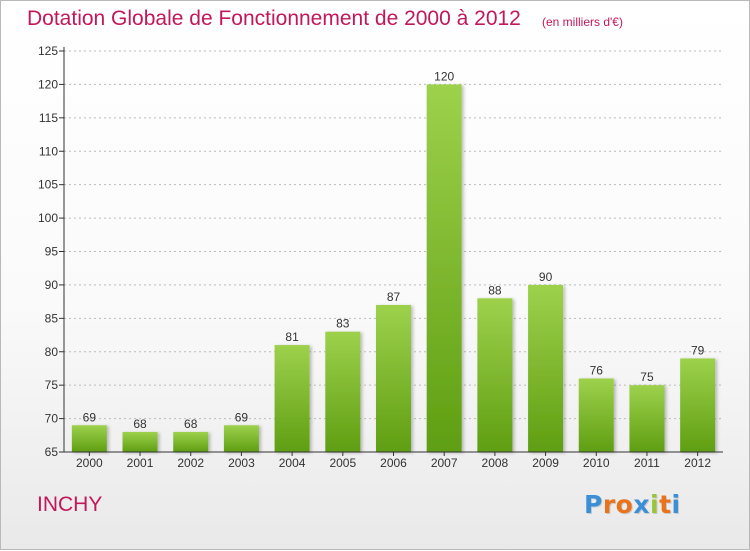 The height and width of the screenshot is (551, 750). Describe the element at coordinates (394, 297) in the screenshot. I see `bar-value-label: 87` at that location.